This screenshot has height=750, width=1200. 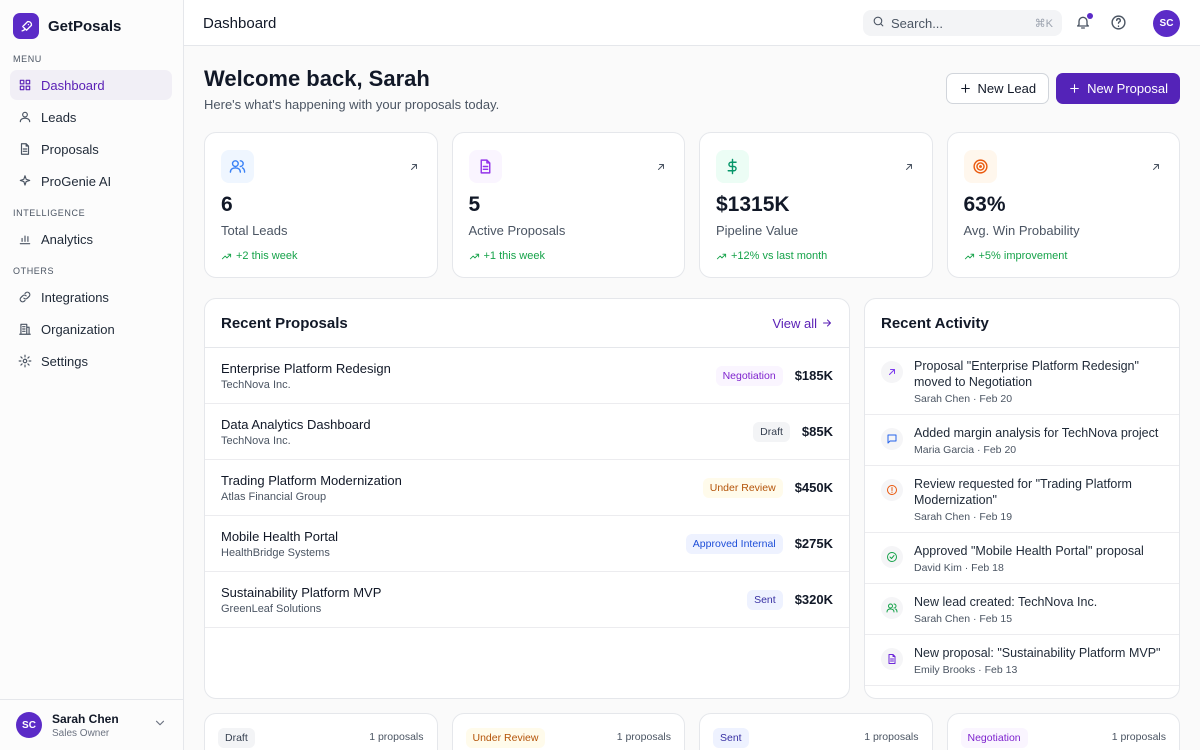 What do you see at coordinates (81, 733) in the screenshot?
I see `user-role: Sales Owner` at bounding box center [81, 733].